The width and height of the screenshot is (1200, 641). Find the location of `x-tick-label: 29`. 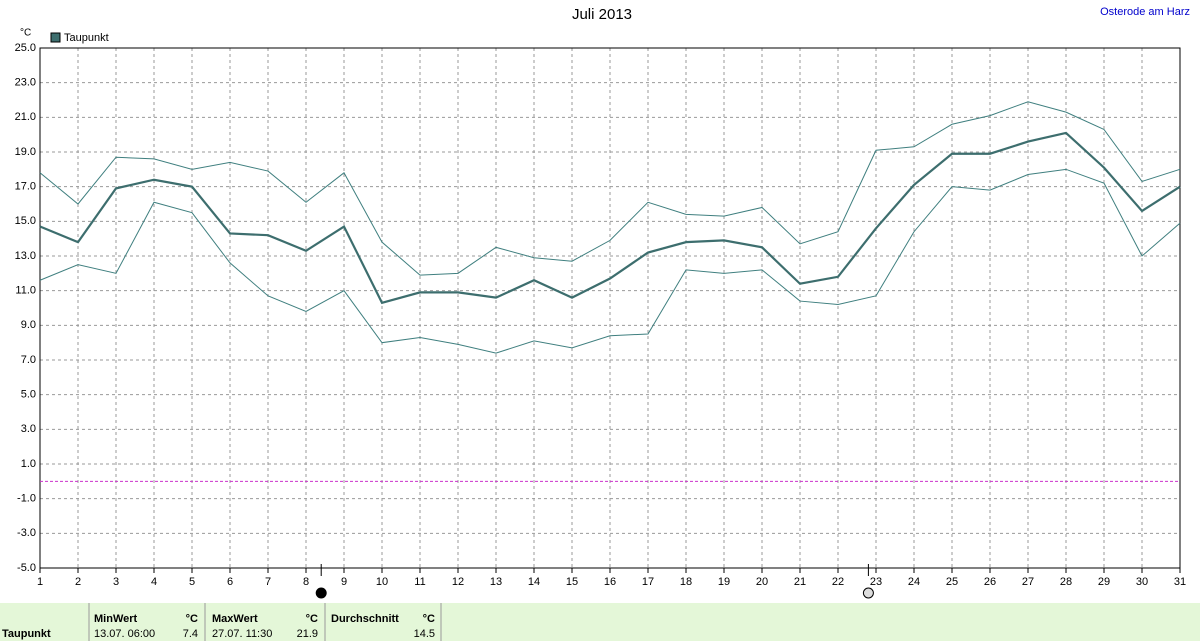

x-tick-label: 29 is located at coordinates (1104, 582).